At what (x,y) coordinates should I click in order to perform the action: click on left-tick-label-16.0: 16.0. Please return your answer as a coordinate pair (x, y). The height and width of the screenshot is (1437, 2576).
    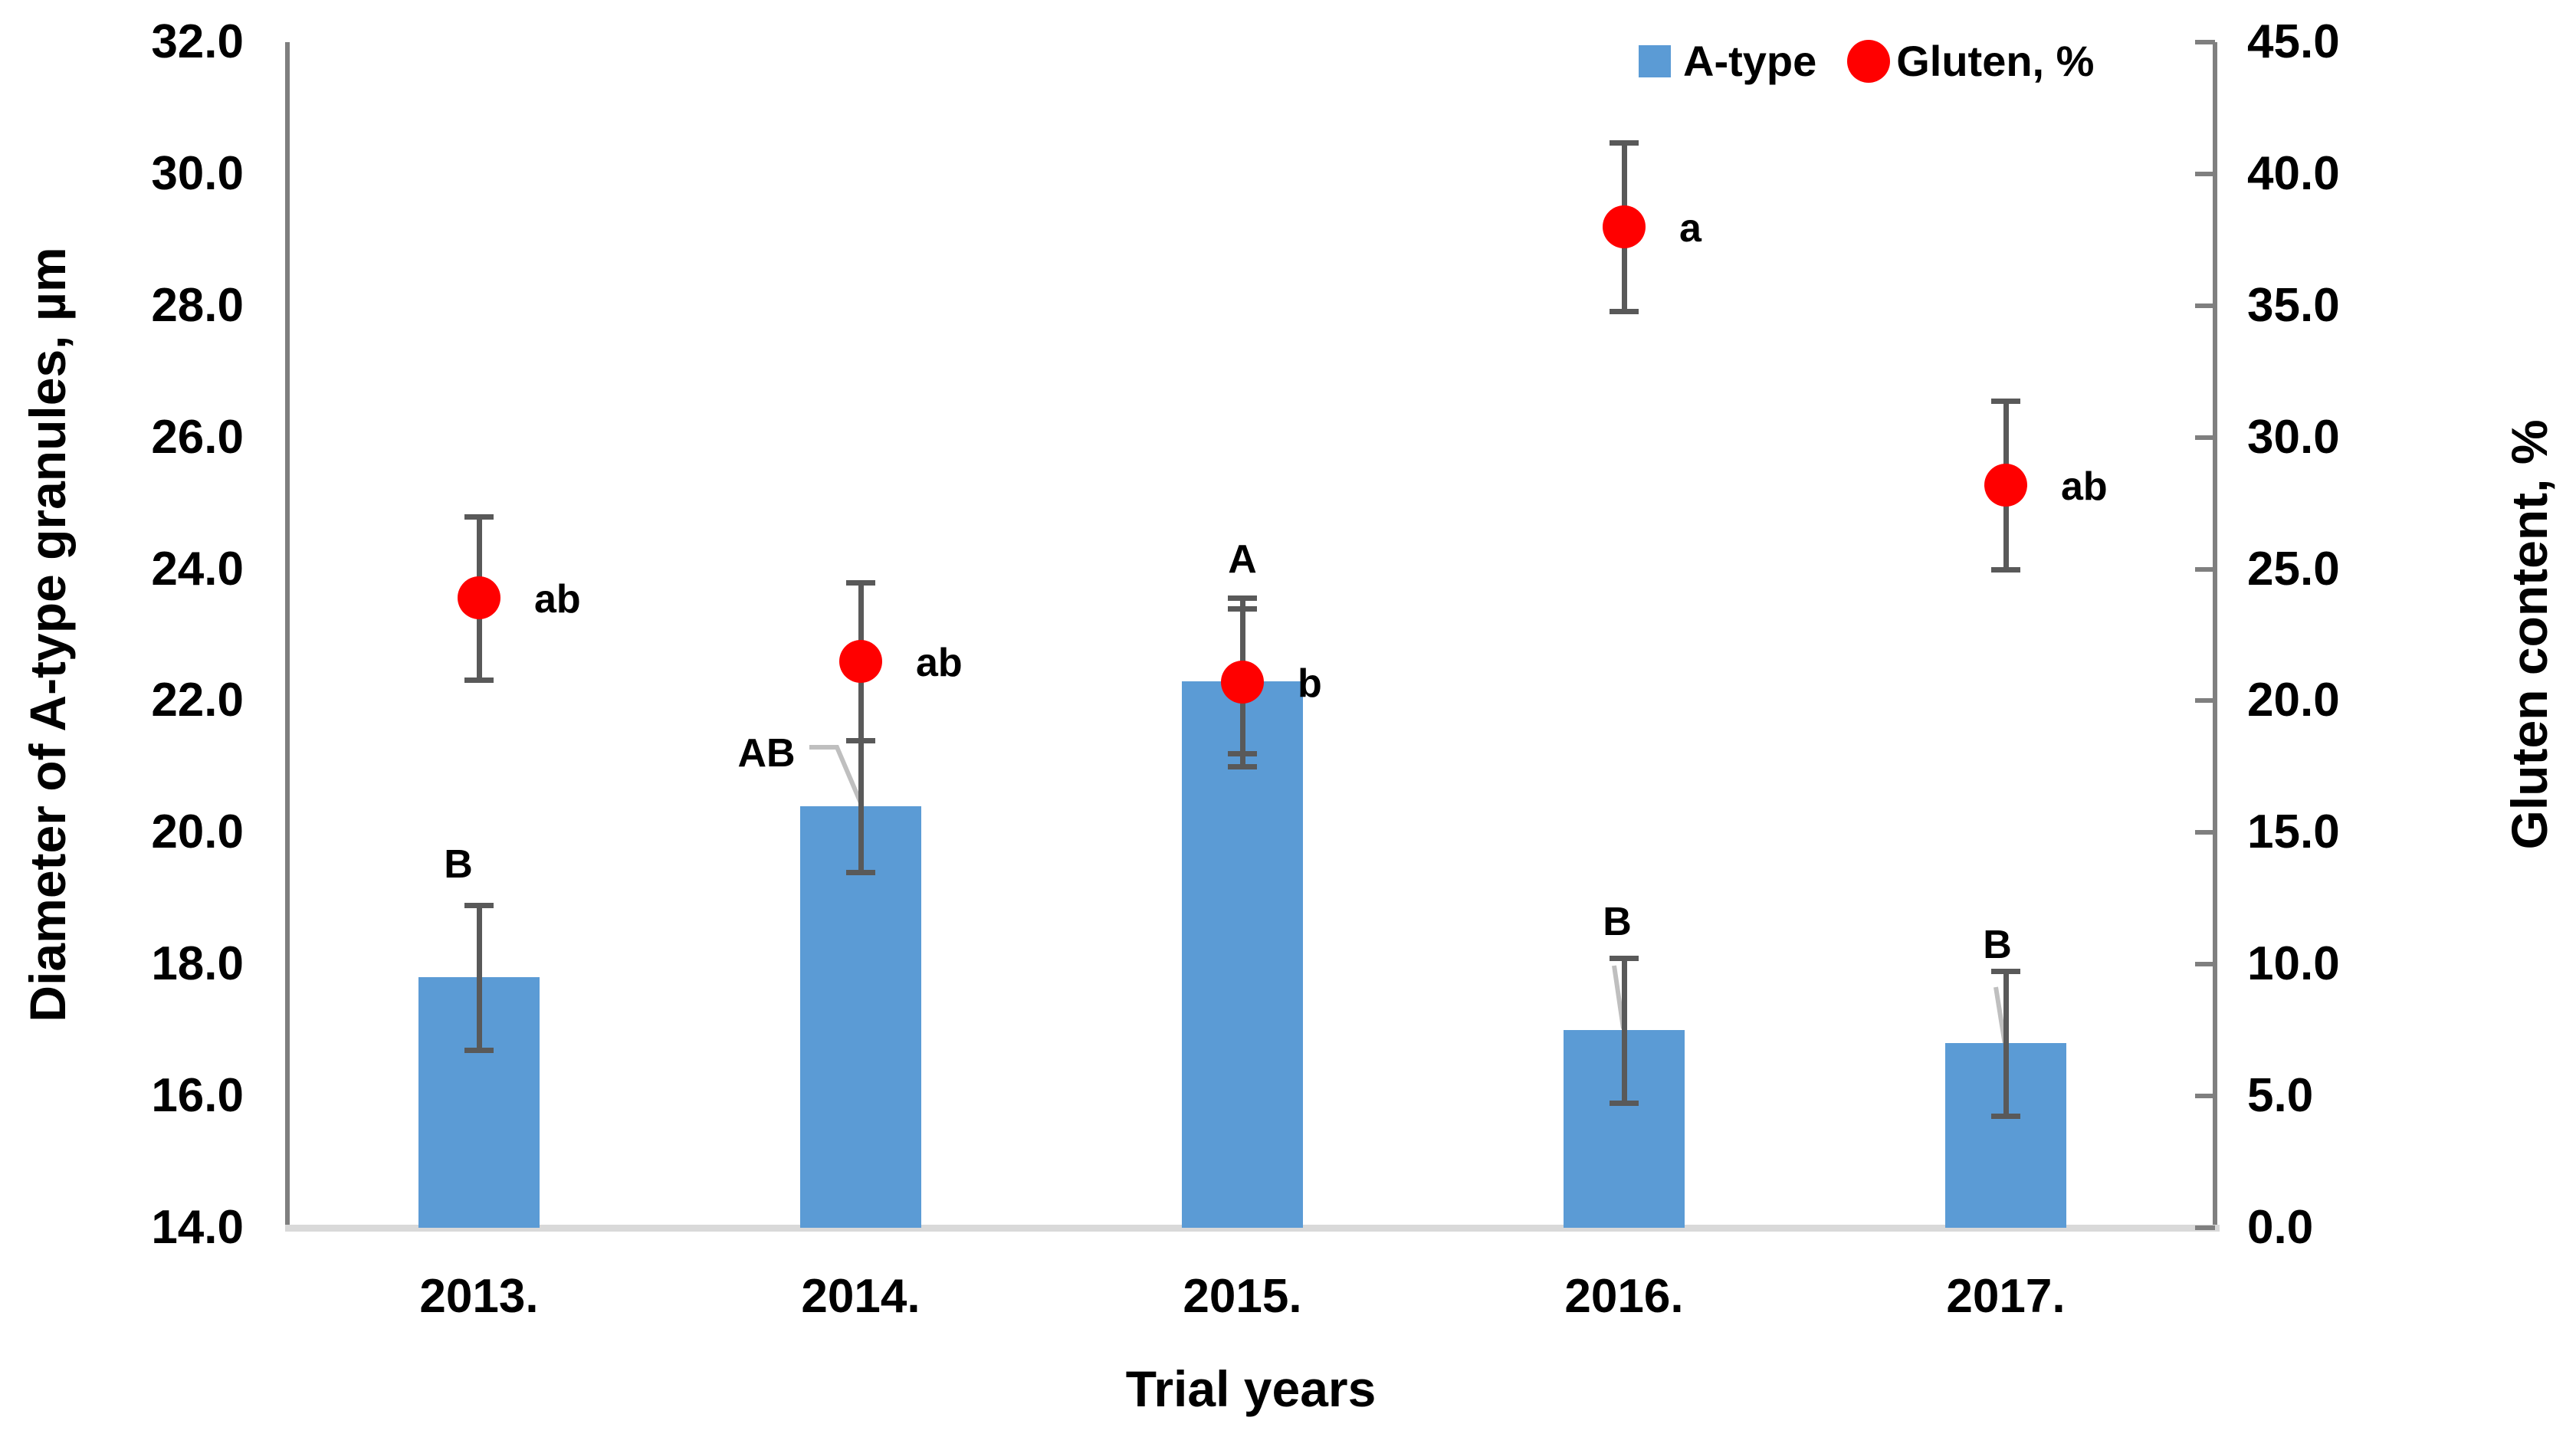
    Looking at the image, I should click on (197, 1096).